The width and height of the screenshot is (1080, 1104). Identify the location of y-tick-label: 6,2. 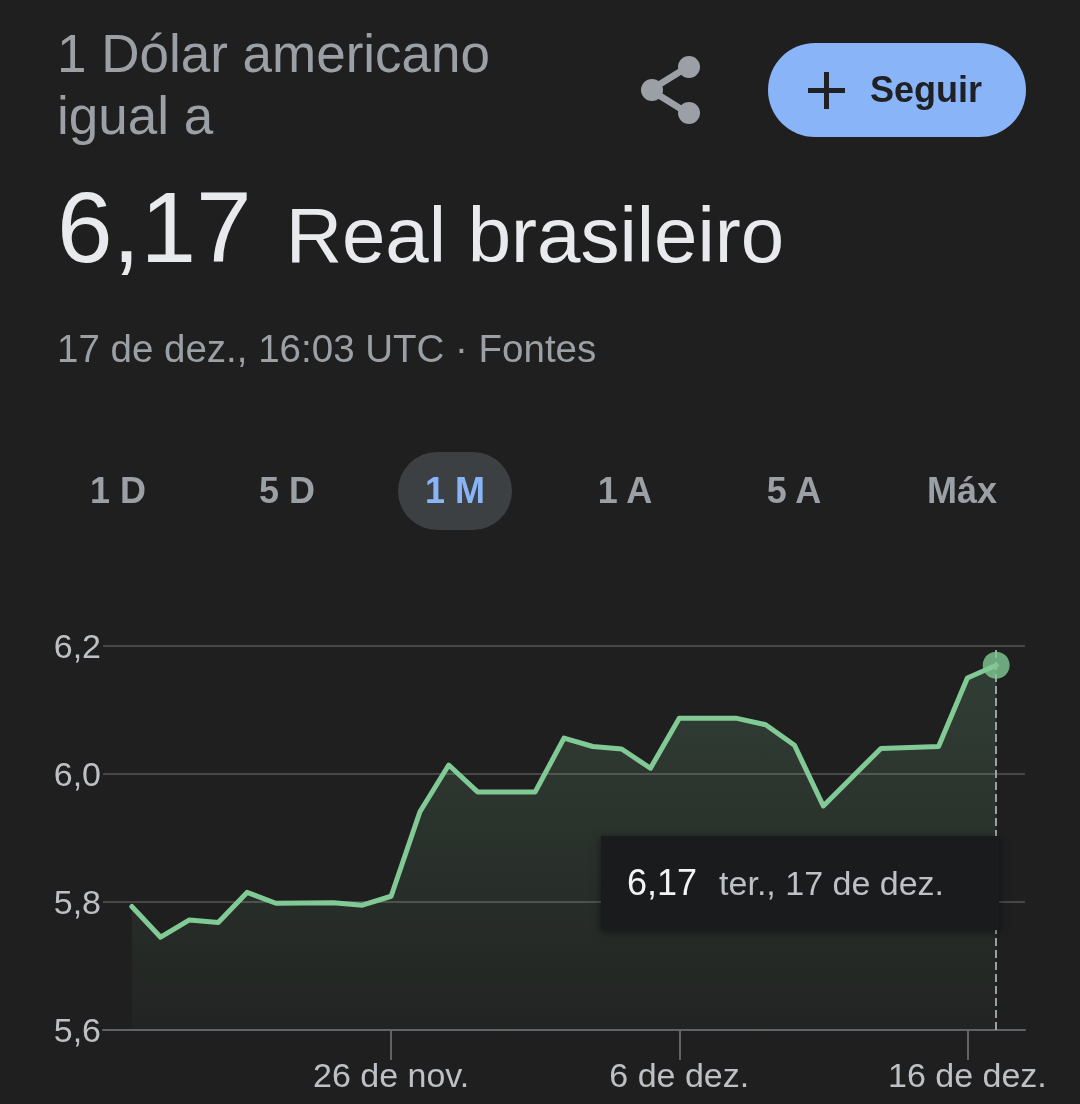
(77, 646).